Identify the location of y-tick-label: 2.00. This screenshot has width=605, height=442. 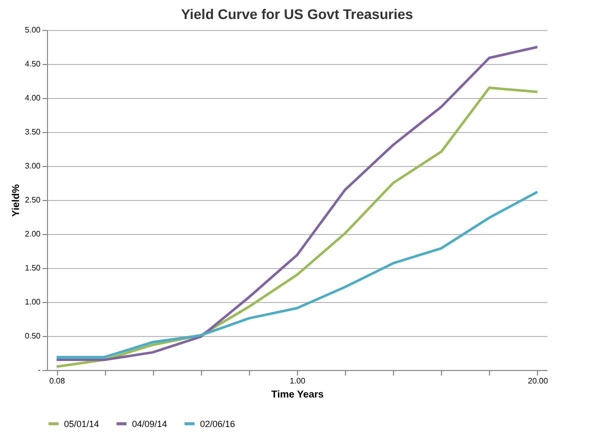
(33, 234).